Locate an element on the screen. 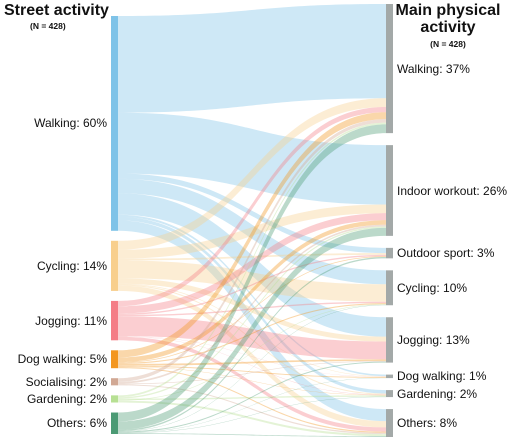  flow-gardening-to-cycling is located at coordinates (252, 352).